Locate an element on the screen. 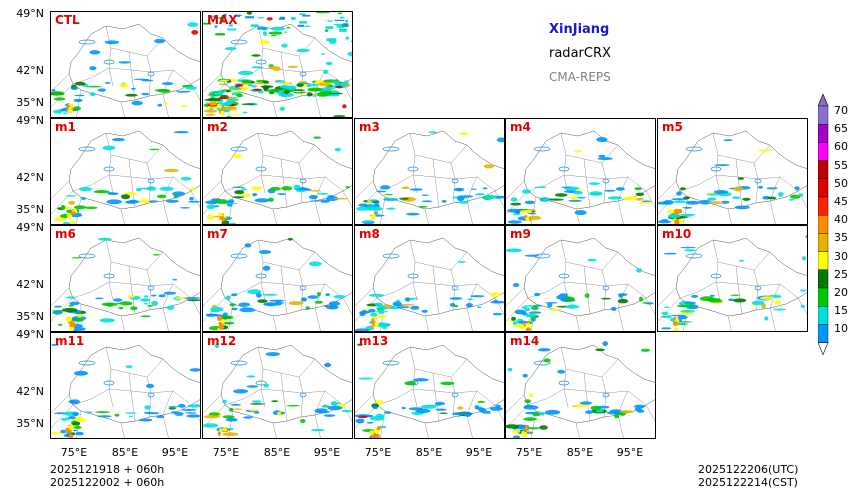 This screenshot has width=860, height=501. map-max-graphic is located at coordinates (277, 64).